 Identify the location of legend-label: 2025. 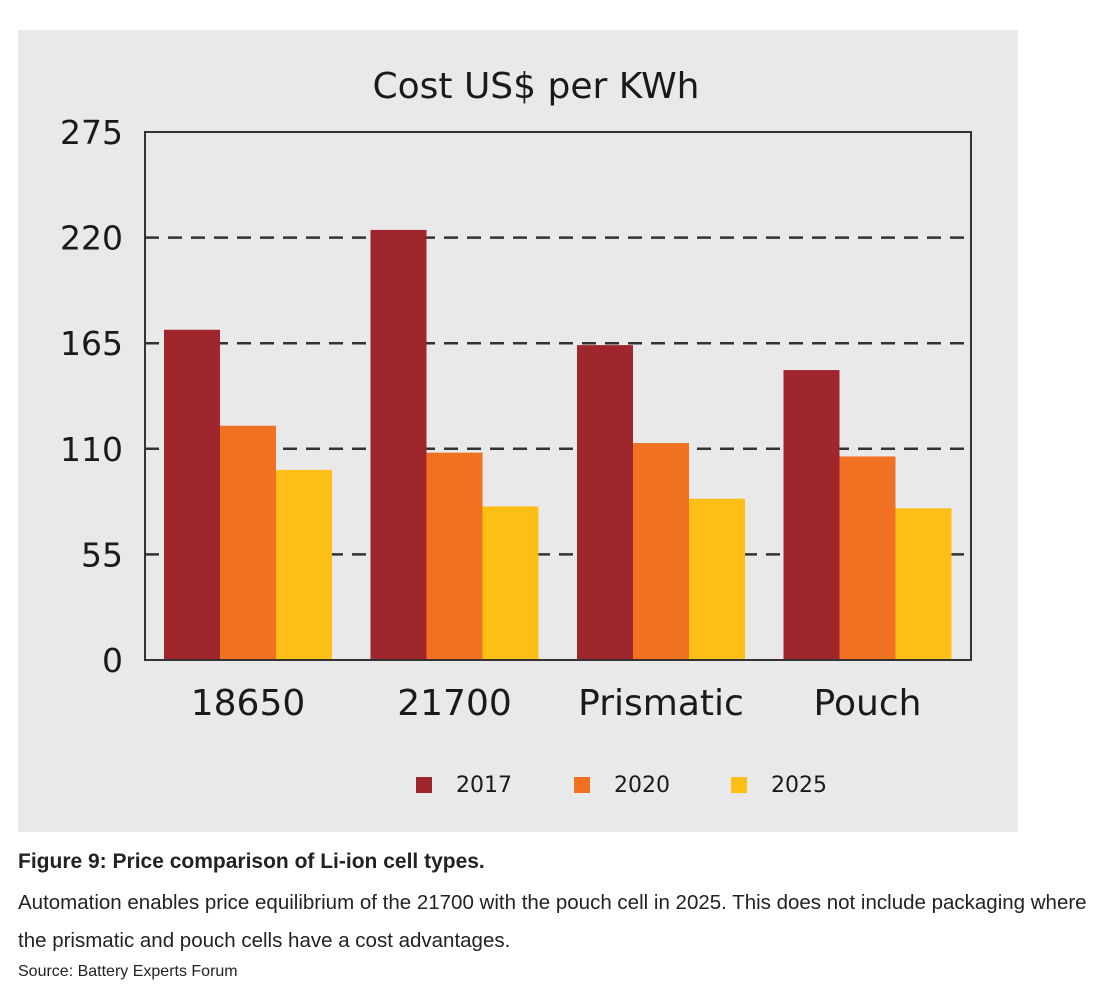
(799, 785).